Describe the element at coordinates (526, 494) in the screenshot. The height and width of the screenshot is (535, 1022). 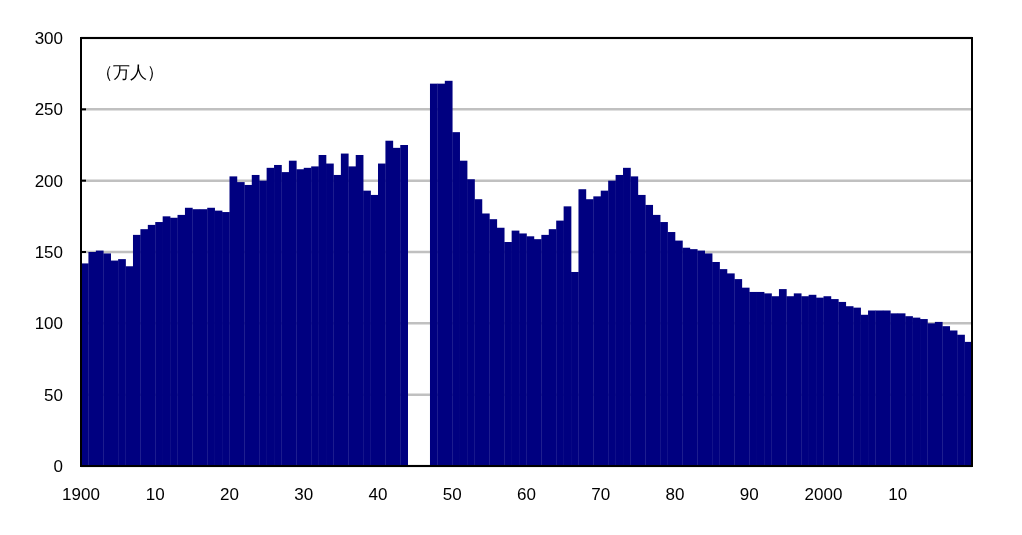
I see `x-tick-label: 60` at that location.